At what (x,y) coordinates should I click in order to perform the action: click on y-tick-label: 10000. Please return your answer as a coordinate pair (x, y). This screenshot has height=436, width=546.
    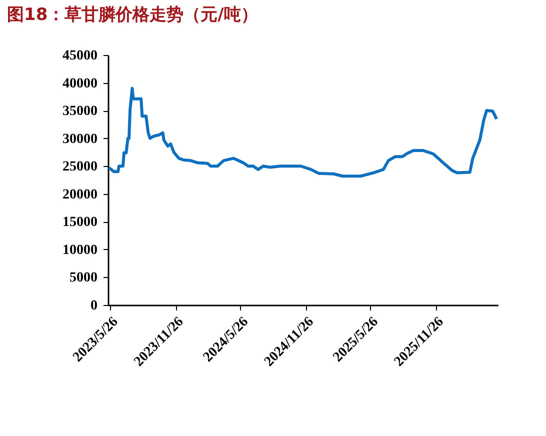
    Looking at the image, I should click on (80, 250).